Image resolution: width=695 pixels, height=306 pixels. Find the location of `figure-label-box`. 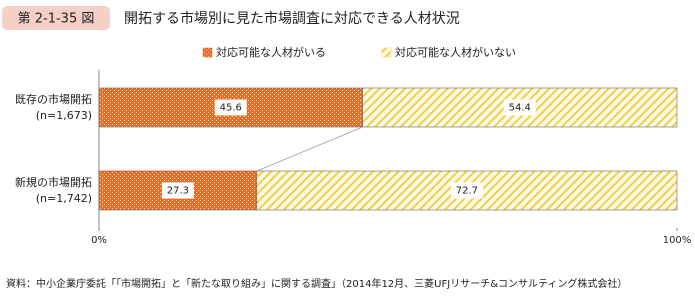

figure-label-box is located at coordinates (56, 18).